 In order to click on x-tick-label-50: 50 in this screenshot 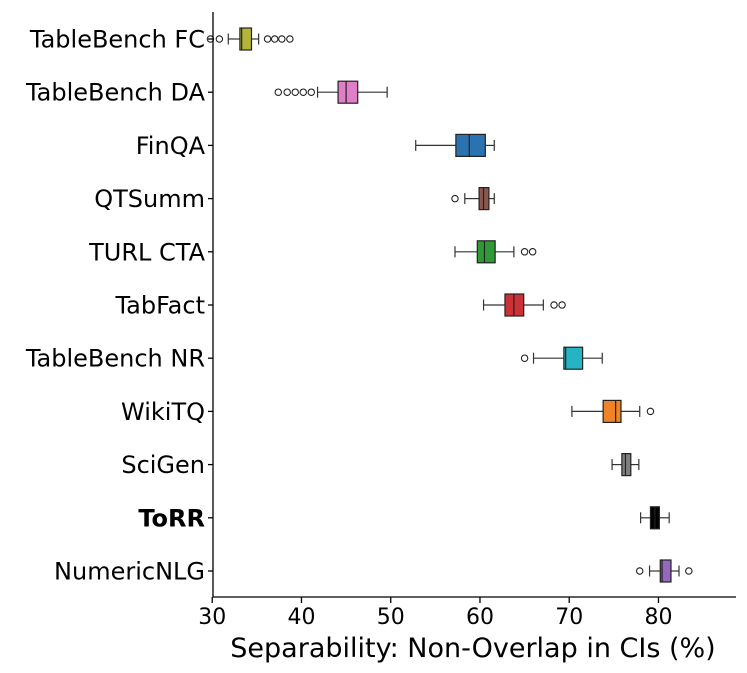, I will do `click(391, 617)`.